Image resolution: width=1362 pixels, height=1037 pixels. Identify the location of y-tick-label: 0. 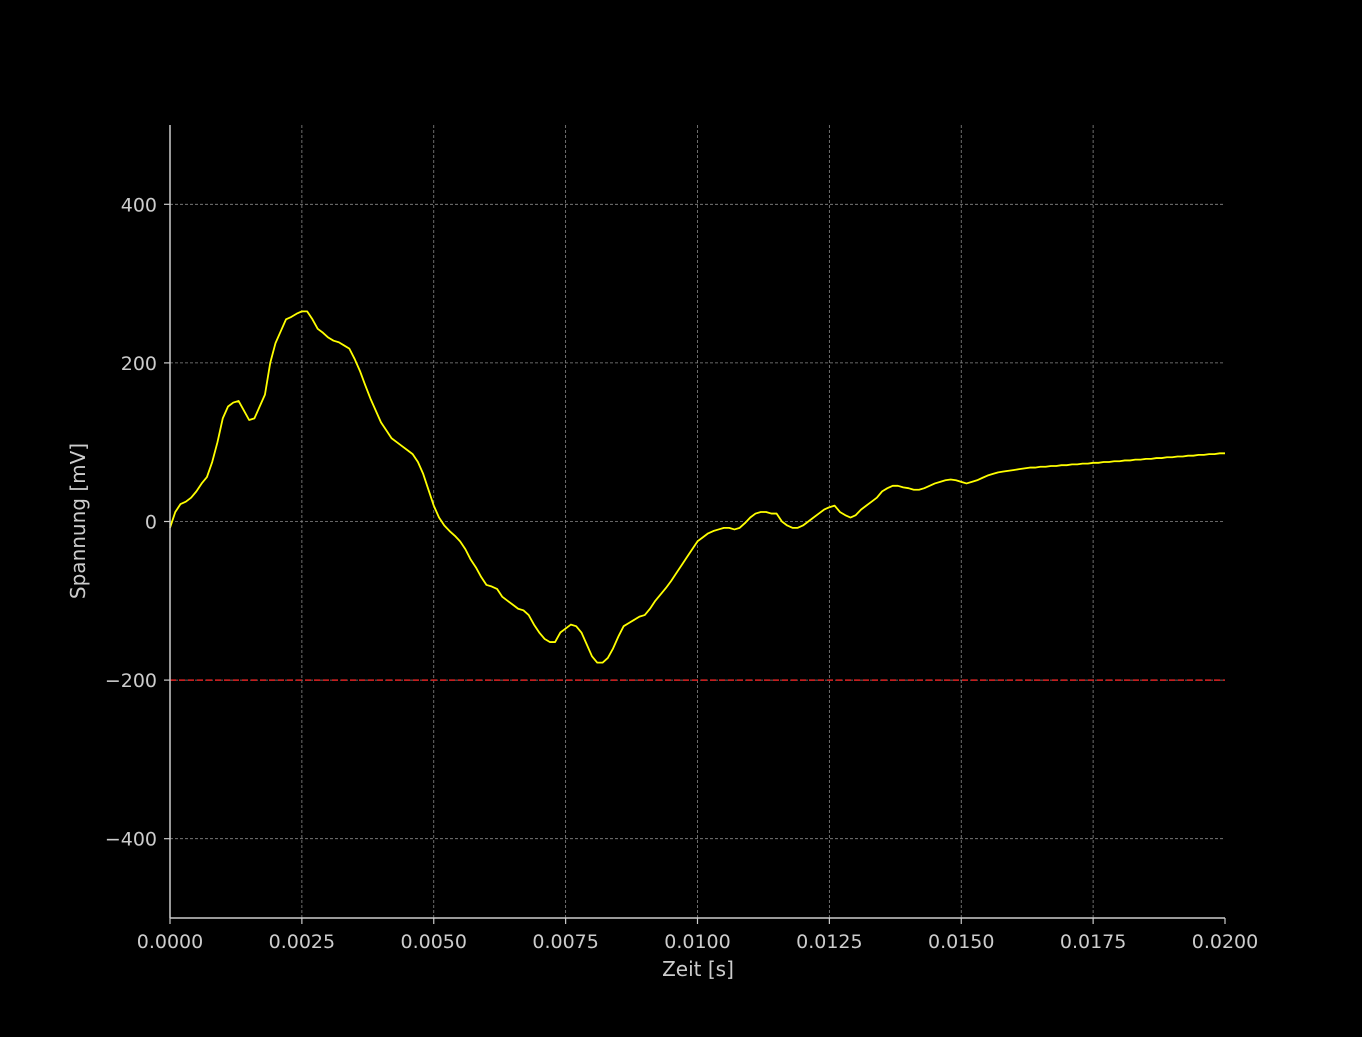
(151, 523).